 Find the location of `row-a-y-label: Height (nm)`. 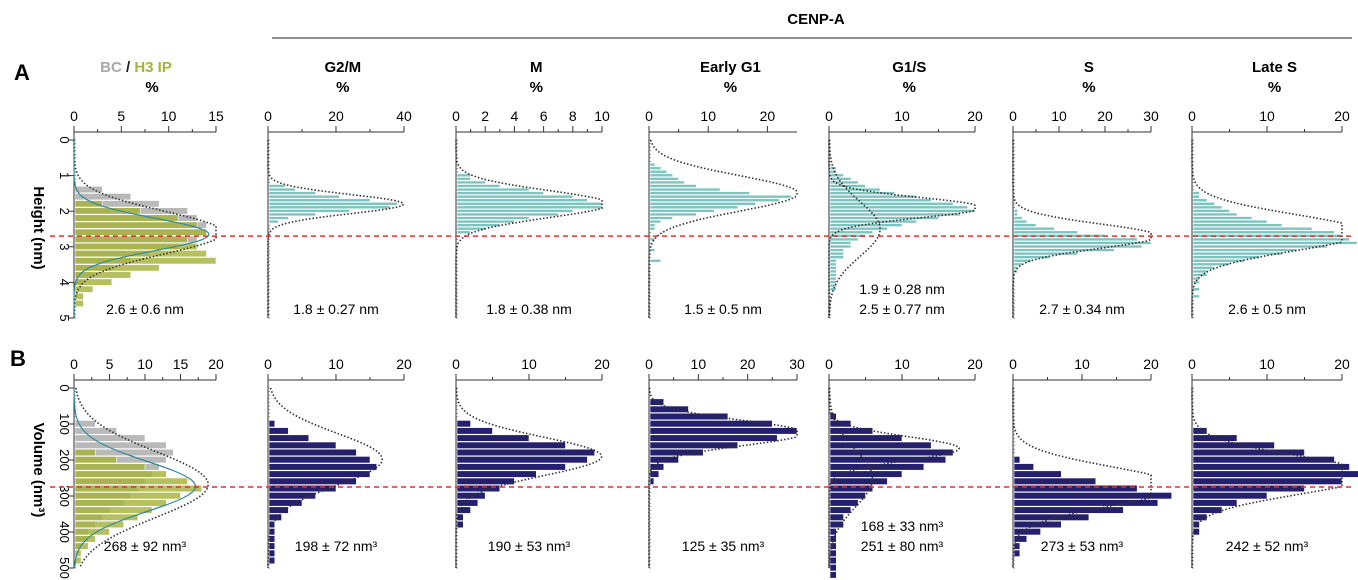

row-a-y-label: Height (nm) is located at coordinates (38, 227).